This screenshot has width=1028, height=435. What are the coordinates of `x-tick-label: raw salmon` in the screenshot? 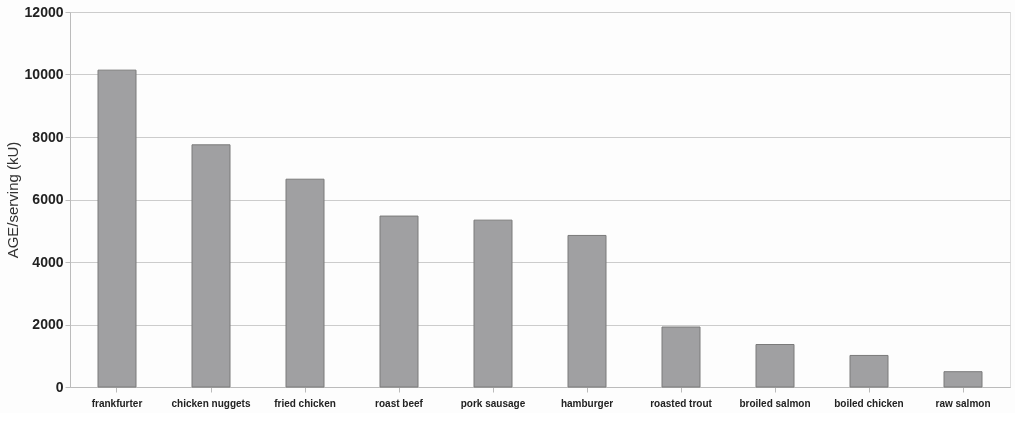 It's located at (963, 403).